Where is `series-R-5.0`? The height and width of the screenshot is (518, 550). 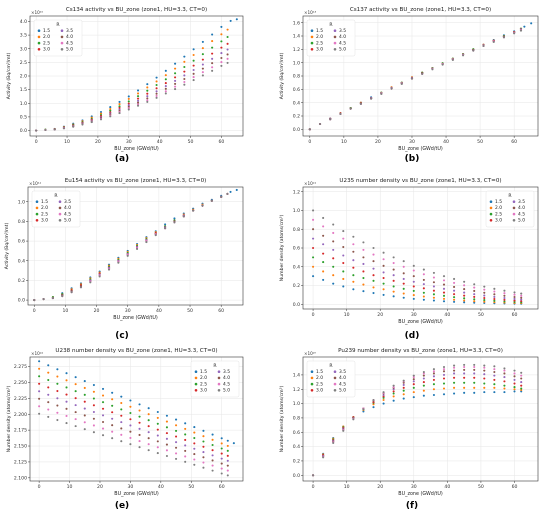 series-R-5.0 is located at coordinates (417, 252).